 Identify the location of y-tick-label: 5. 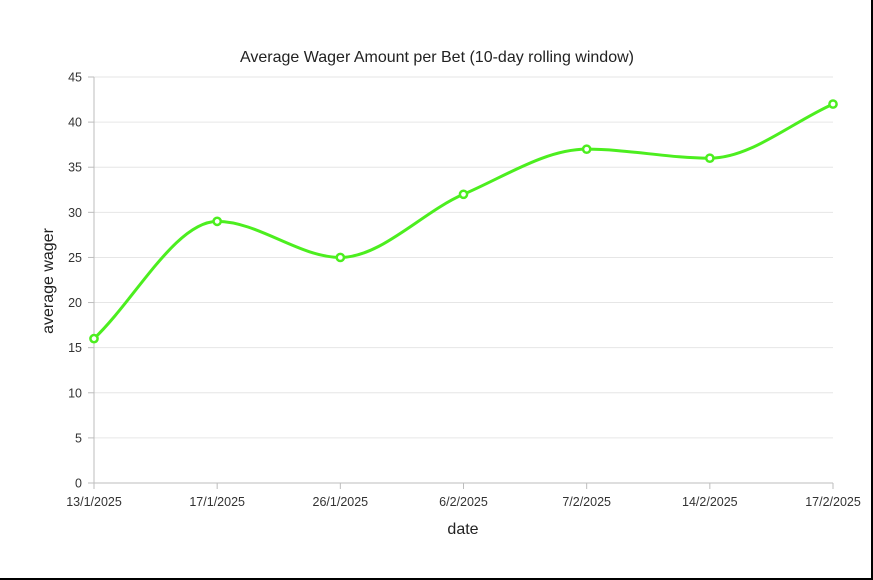
(78, 438).